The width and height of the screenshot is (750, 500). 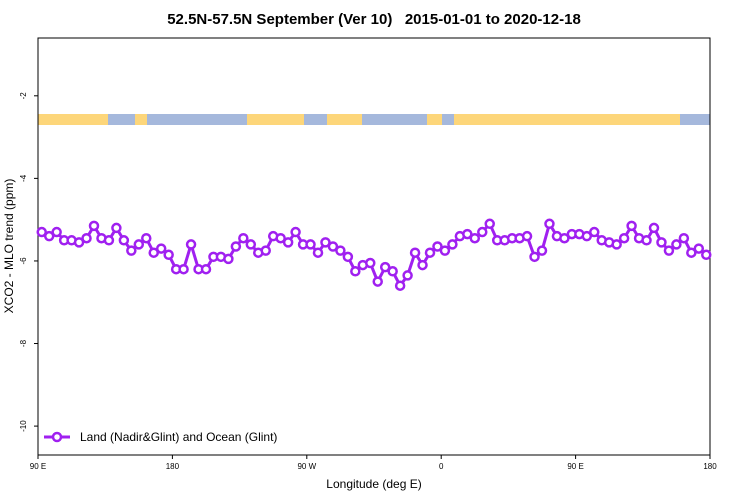 What do you see at coordinates (373, 484) in the screenshot?
I see `x-axis-label: Longitude (deg E)` at bounding box center [373, 484].